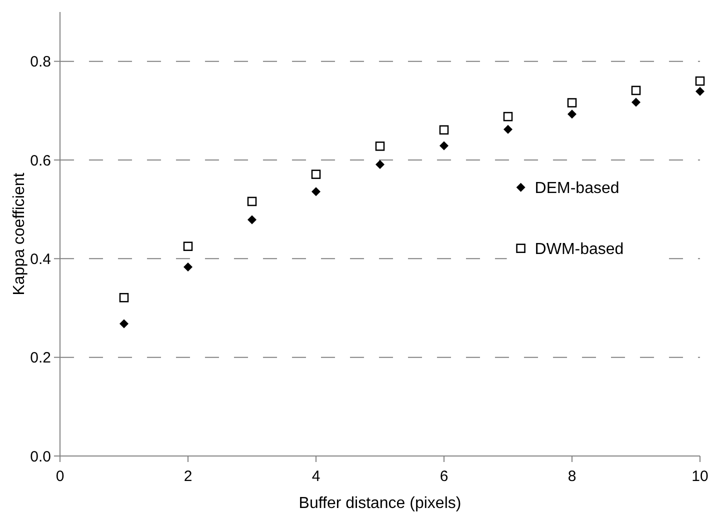  I want to click on y-tick-label: 0.6, so click(40, 161).